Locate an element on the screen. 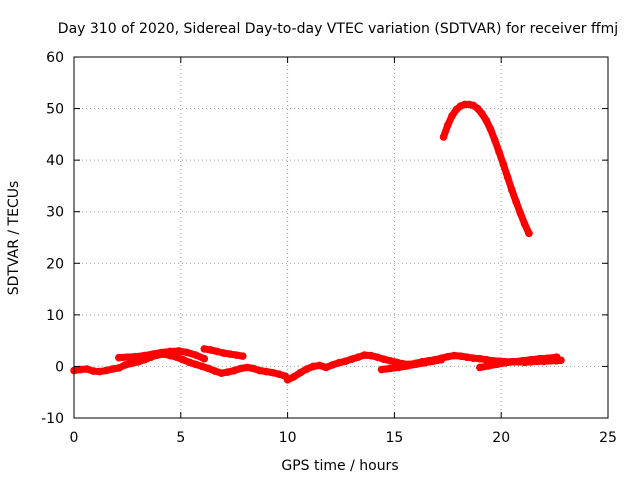 The height and width of the screenshot is (480, 640). y-tick-label: 0 is located at coordinates (59, 367).